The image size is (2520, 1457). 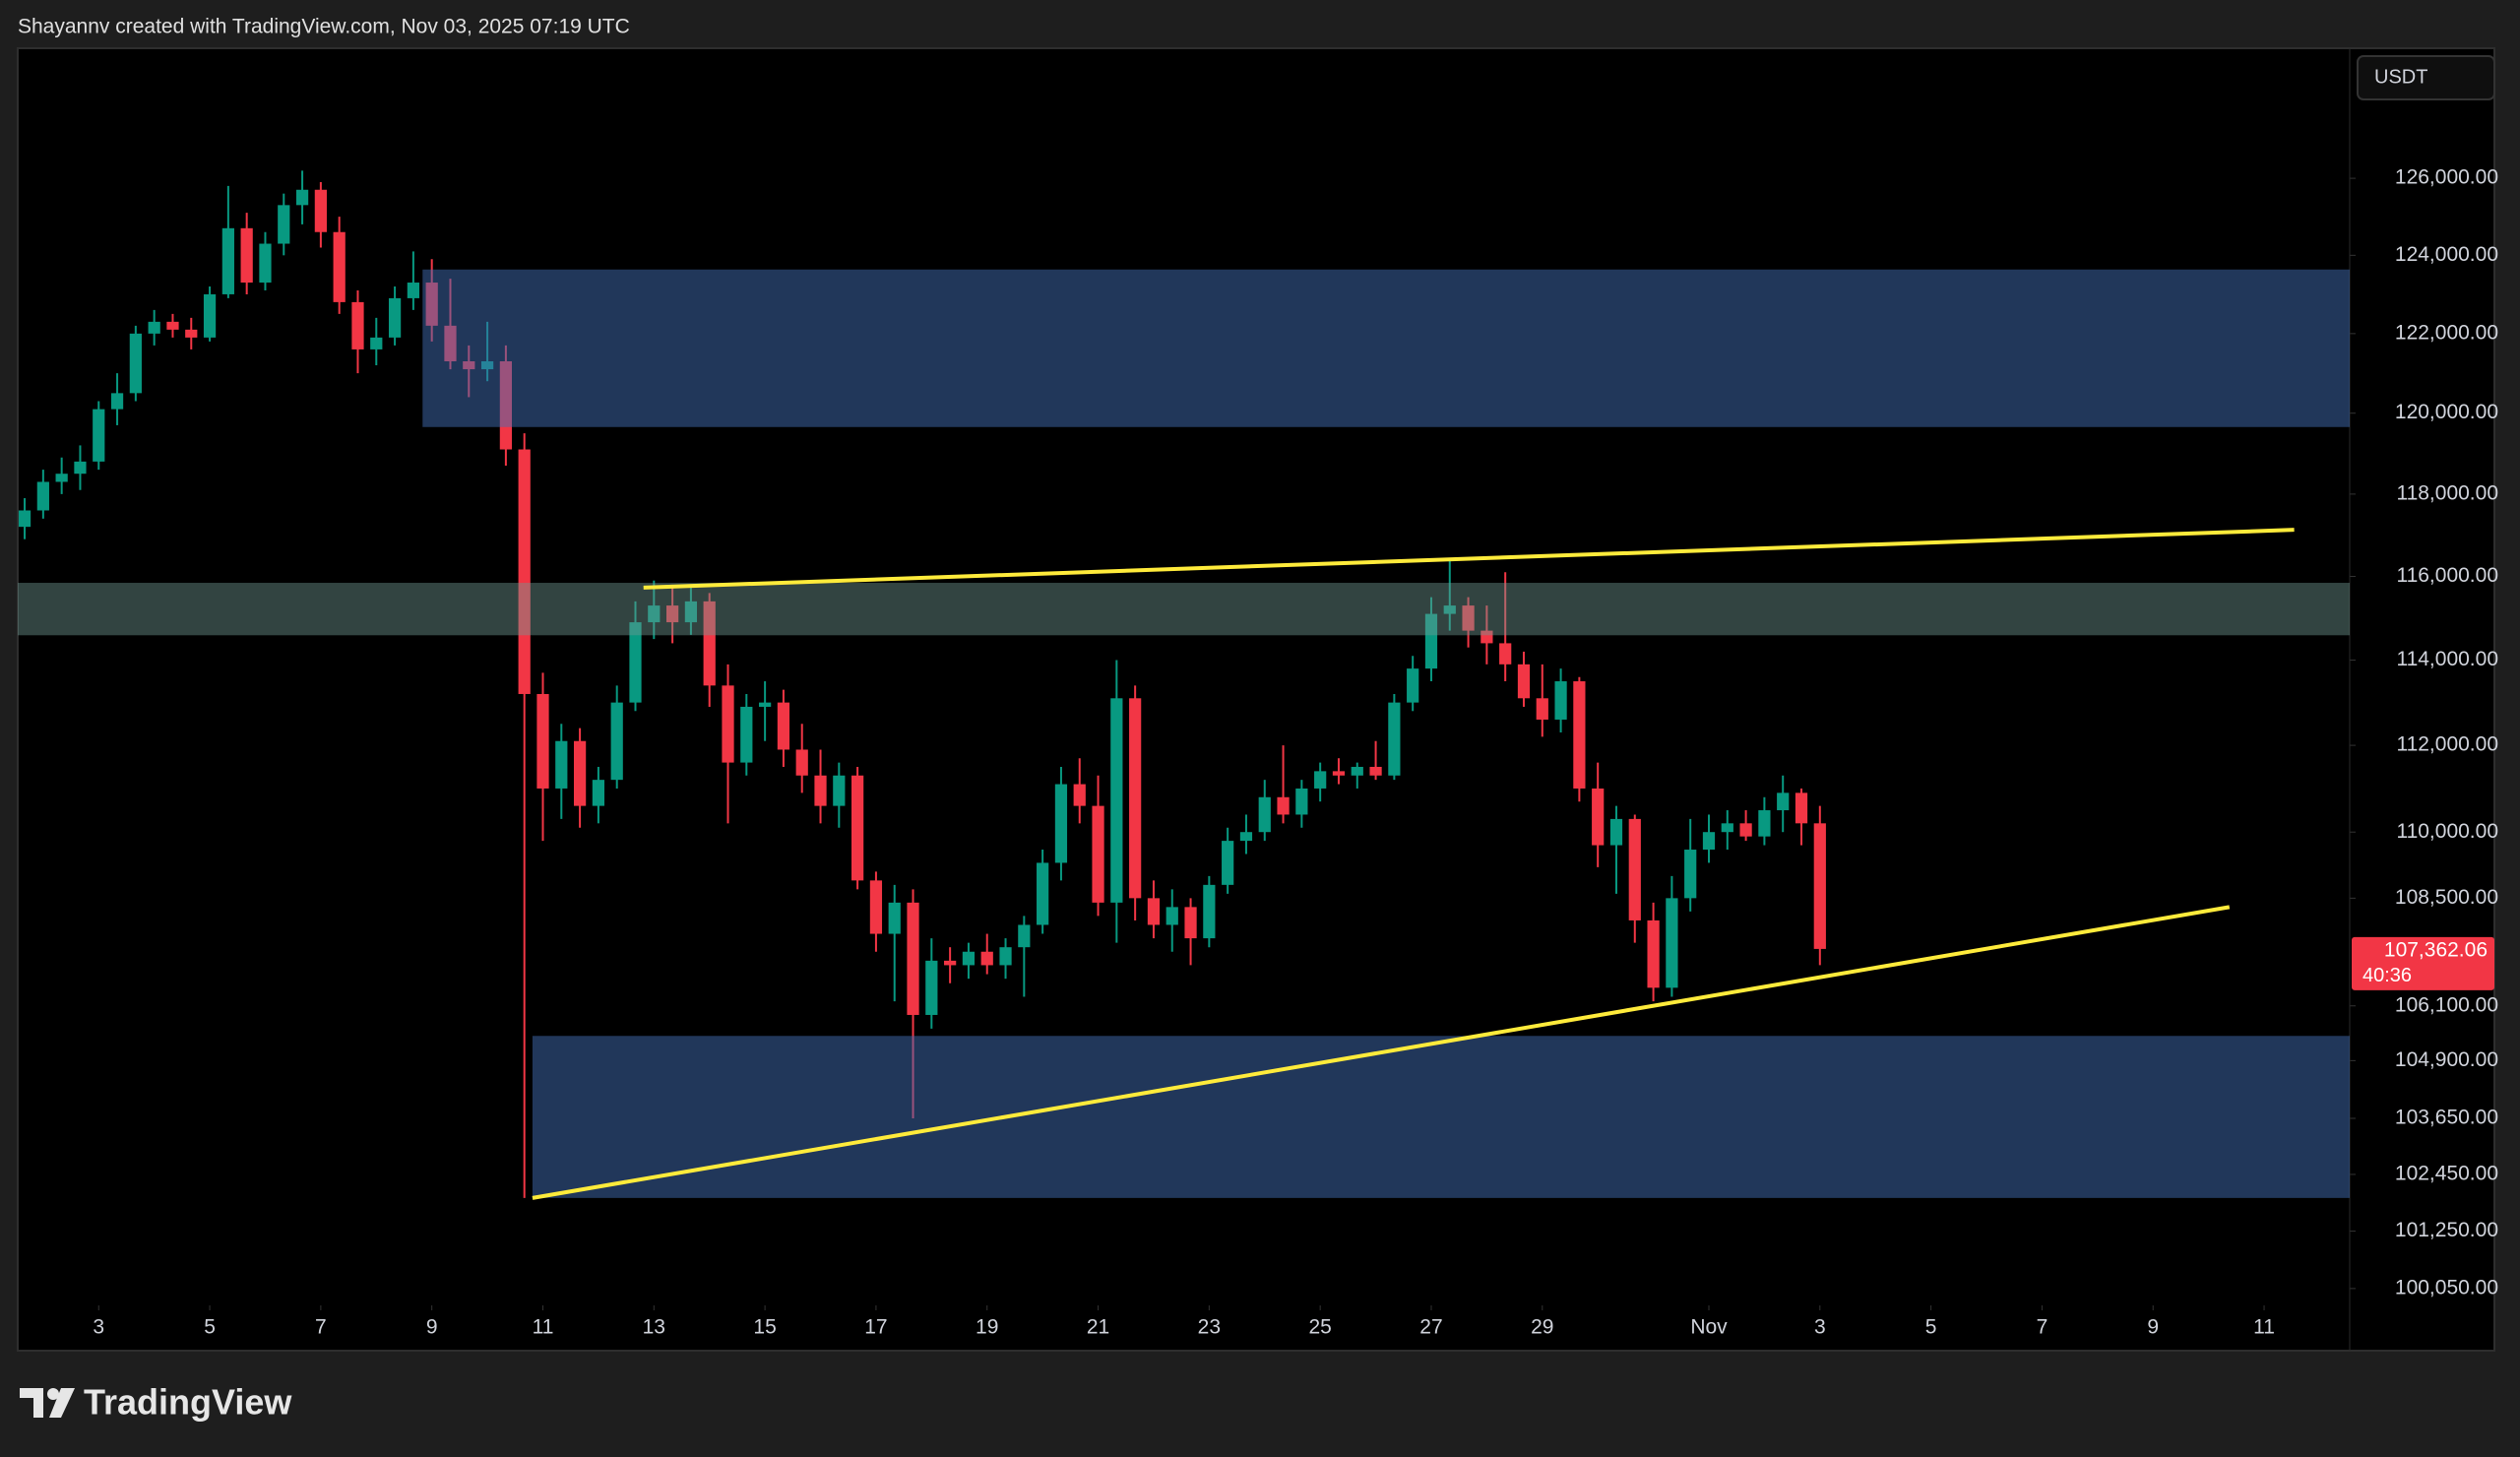 What do you see at coordinates (2446, 897) in the screenshot?
I see `y-tick-label: 108,500.00` at bounding box center [2446, 897].